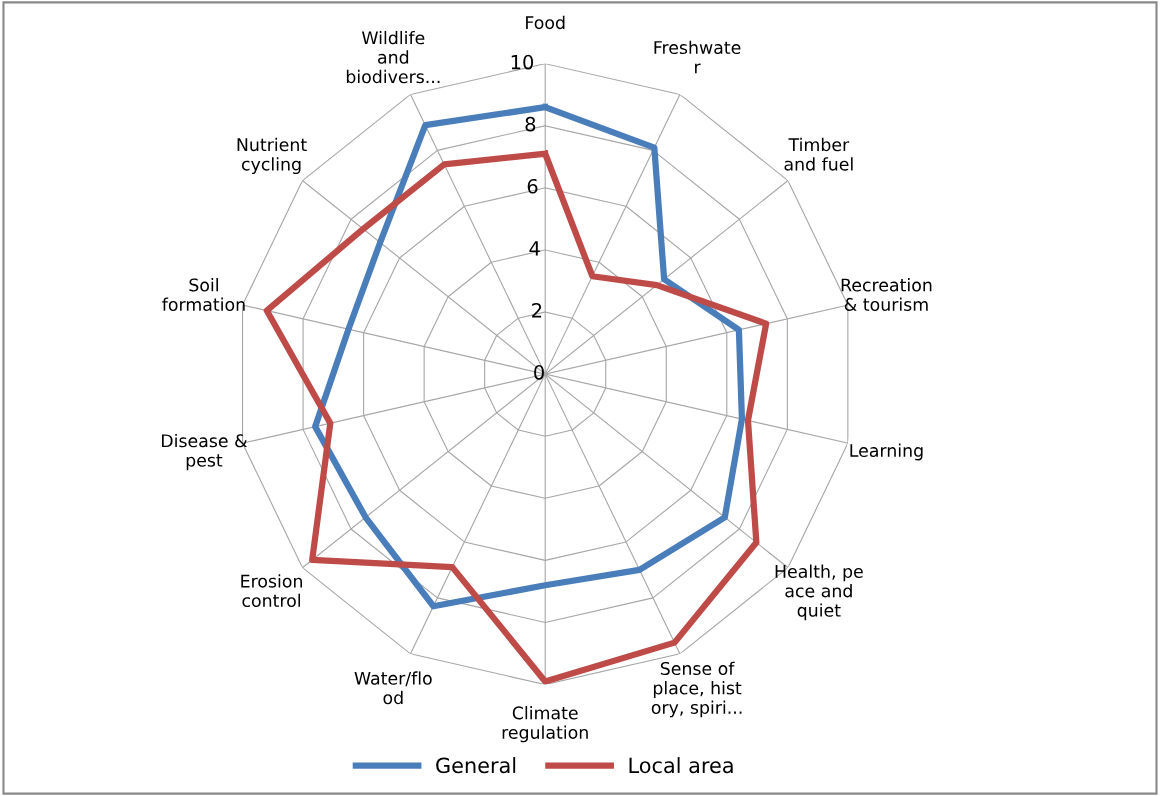  I want to click on spoke-label: Soil formation, so click(203, 294).